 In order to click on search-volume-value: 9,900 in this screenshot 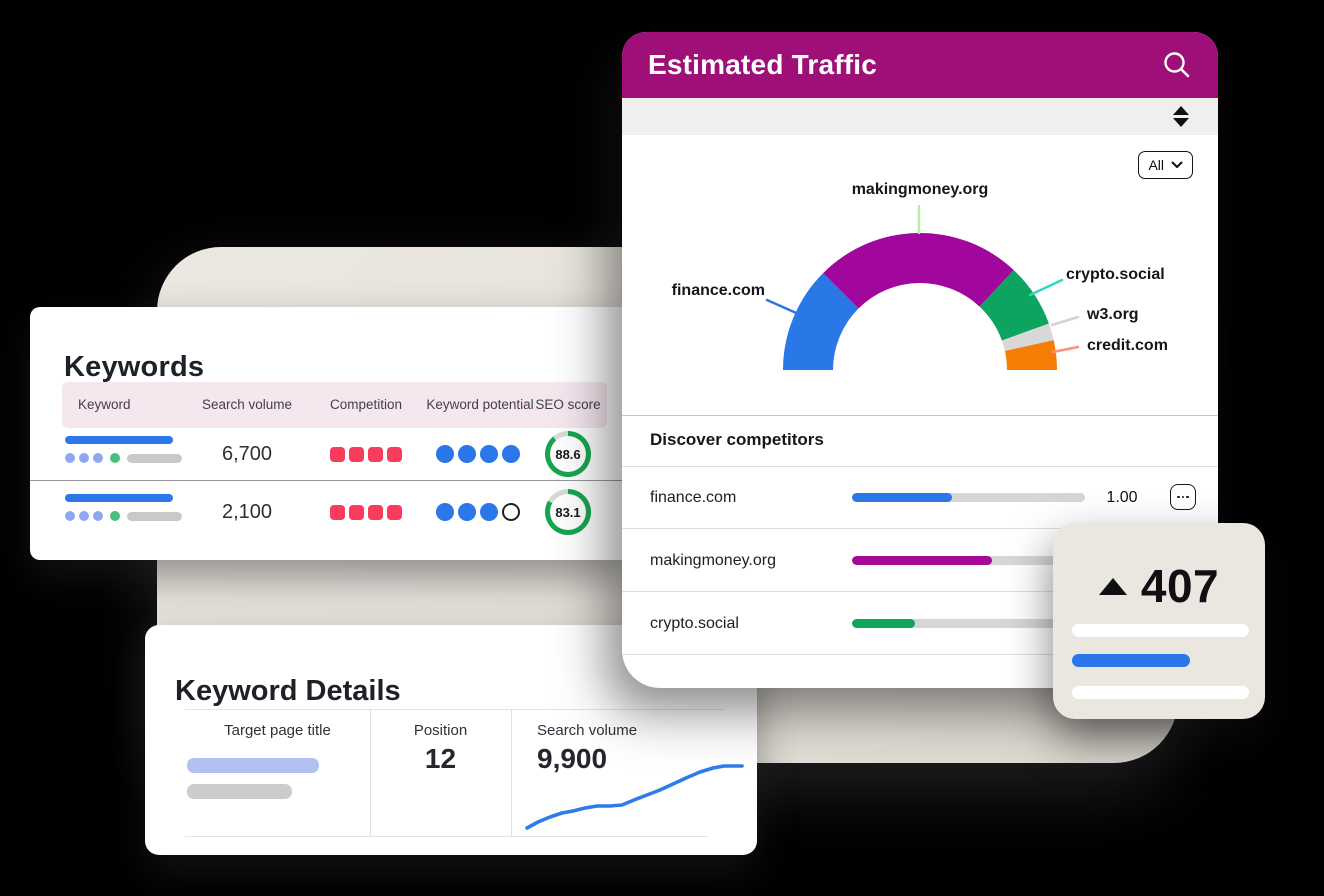, I will do `click(572, 758)`.